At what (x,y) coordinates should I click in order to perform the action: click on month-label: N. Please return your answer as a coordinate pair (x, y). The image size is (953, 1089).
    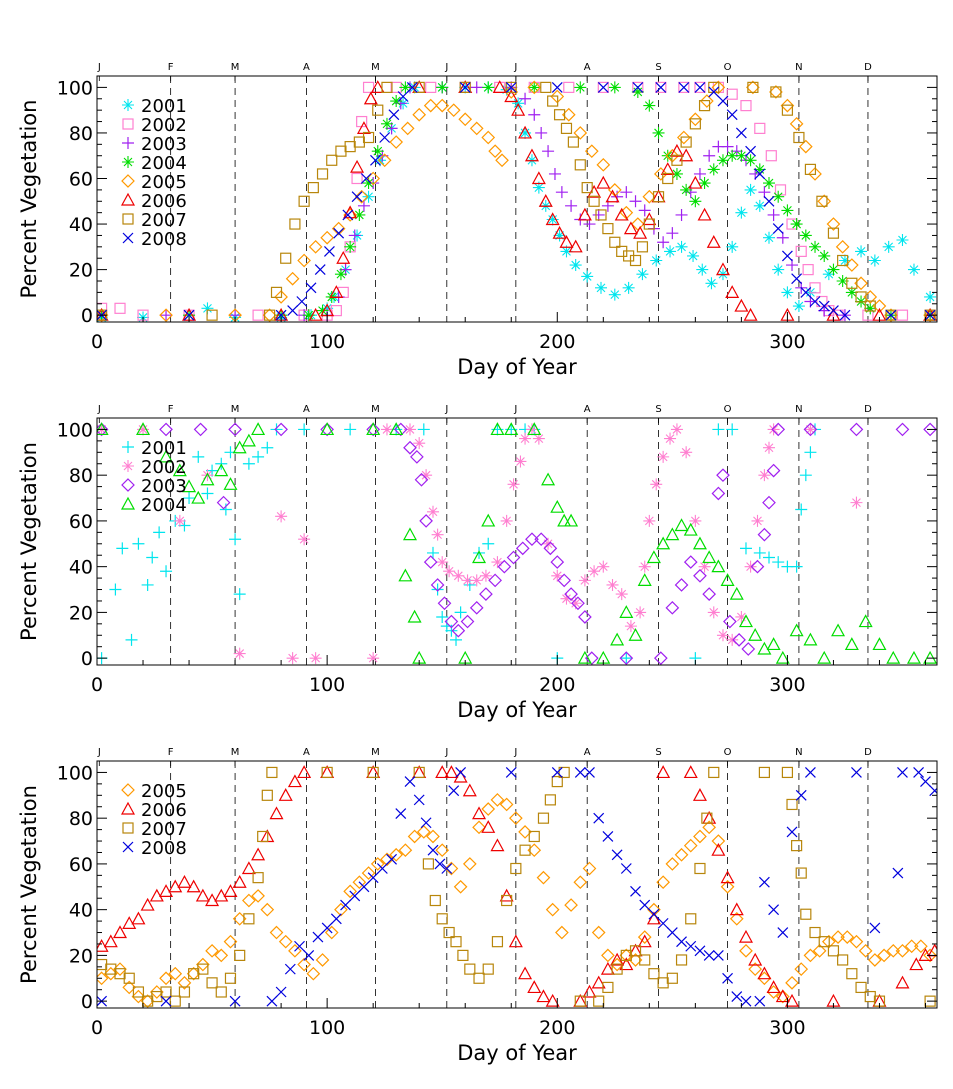
    Looking at the image, I should click on (798, 409).